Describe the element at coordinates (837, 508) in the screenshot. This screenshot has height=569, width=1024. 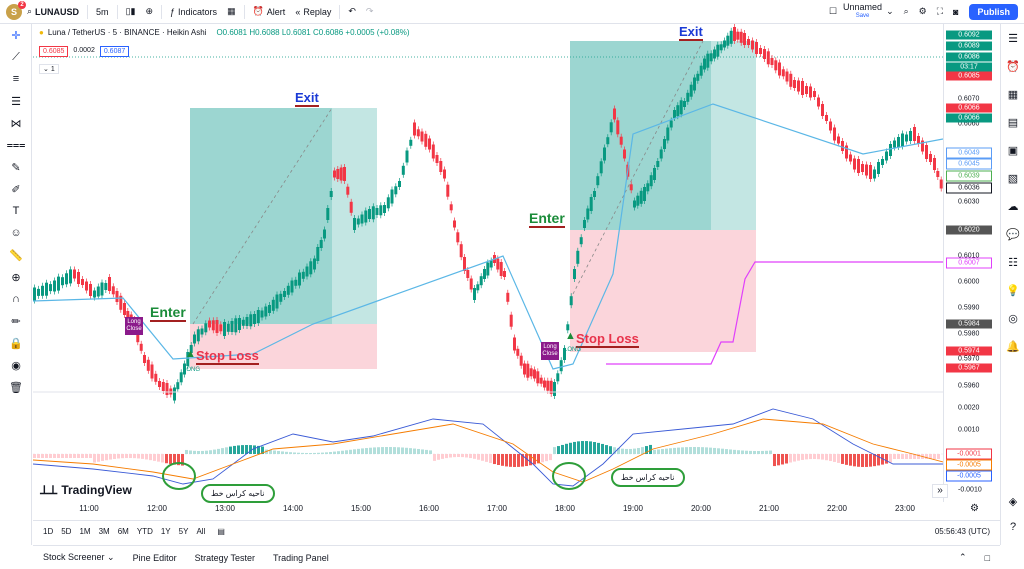
I see `time-tick: 22:00` at that location.